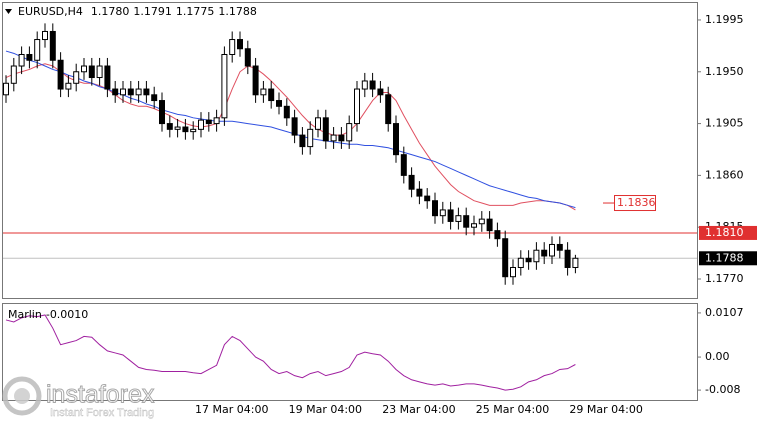  What do you see at coordinates (50, 11) in the screenshot?
I see `symbol: EURUSD,H4` at bounding box center [50, 11].